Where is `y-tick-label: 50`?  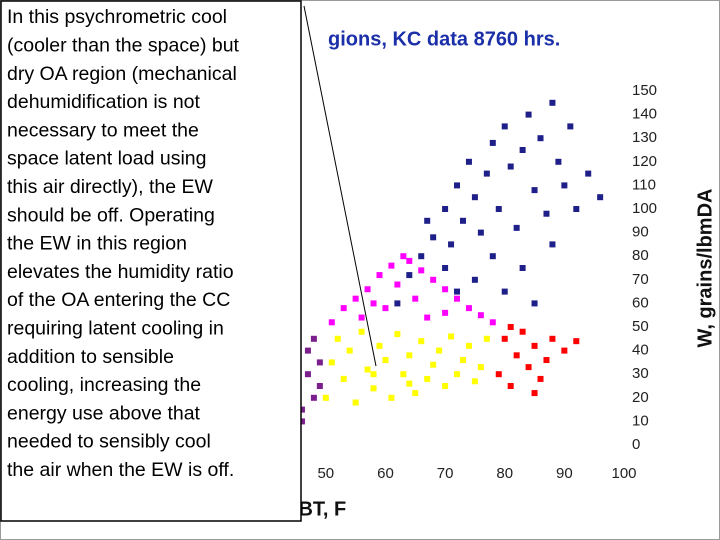
y-tick-label: 50 is located at coordinates (640, 326).